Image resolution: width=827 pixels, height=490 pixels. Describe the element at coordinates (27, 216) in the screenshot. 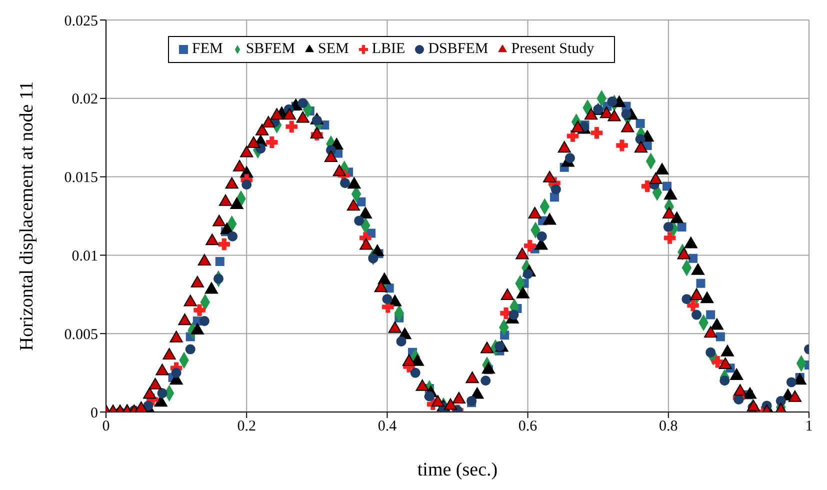

I see `y-axis-title: Horizontal displacement at node 11` at that location.